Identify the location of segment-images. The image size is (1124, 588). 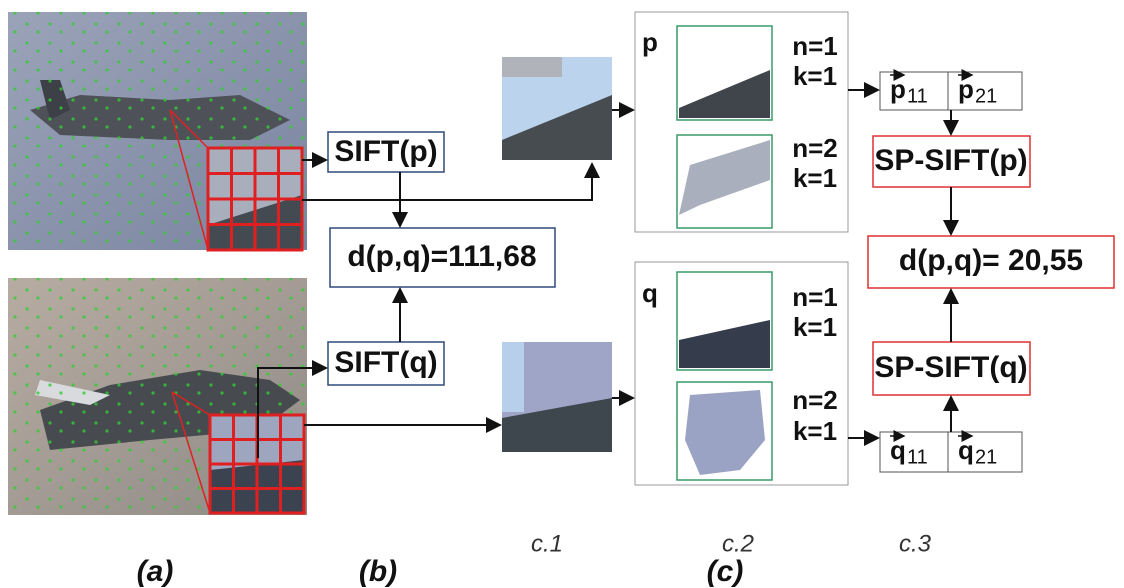
(724, 253).